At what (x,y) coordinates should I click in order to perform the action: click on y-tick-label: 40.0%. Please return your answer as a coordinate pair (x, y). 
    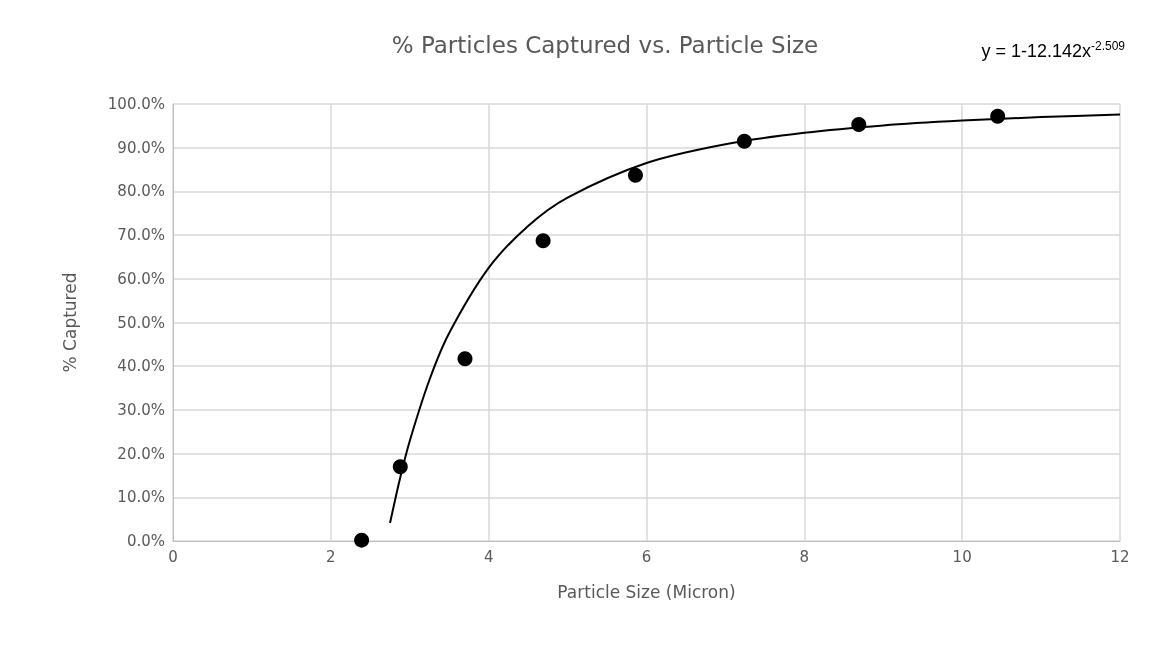
    Looking at the image, I should click on (141, 366).